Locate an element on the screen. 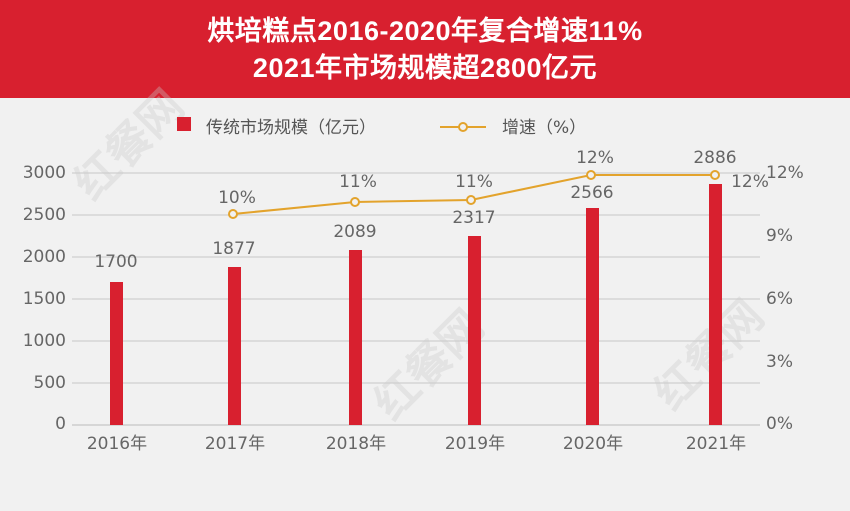  y-right-tick: 6% is located at coordinates (779, 299).